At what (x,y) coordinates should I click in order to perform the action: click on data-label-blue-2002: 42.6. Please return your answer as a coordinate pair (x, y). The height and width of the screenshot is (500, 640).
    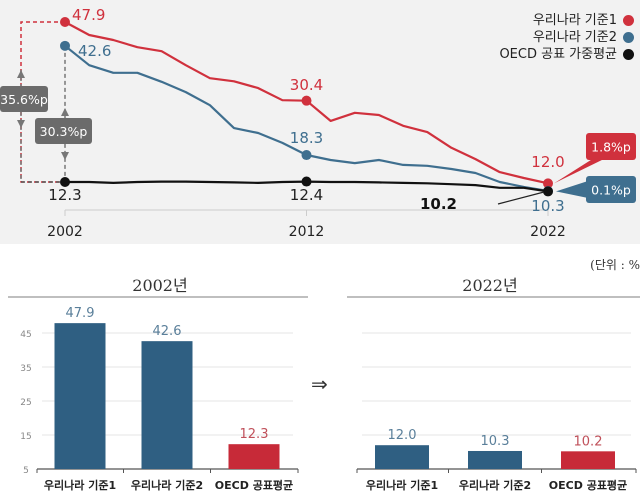
    Looking at the image, I should click on (94, 51).